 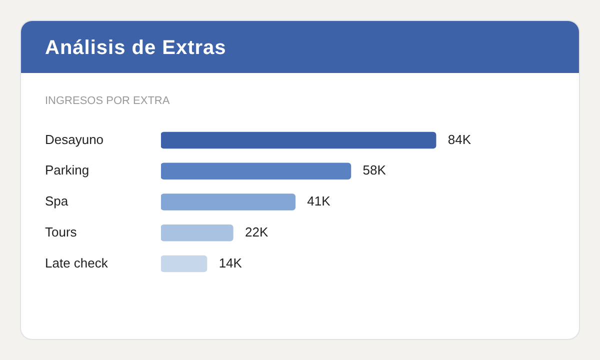 What do you see at coordinates (374, 170) in the screenshot?
I see `data-label: 58K` at bounding box center [374, 170].